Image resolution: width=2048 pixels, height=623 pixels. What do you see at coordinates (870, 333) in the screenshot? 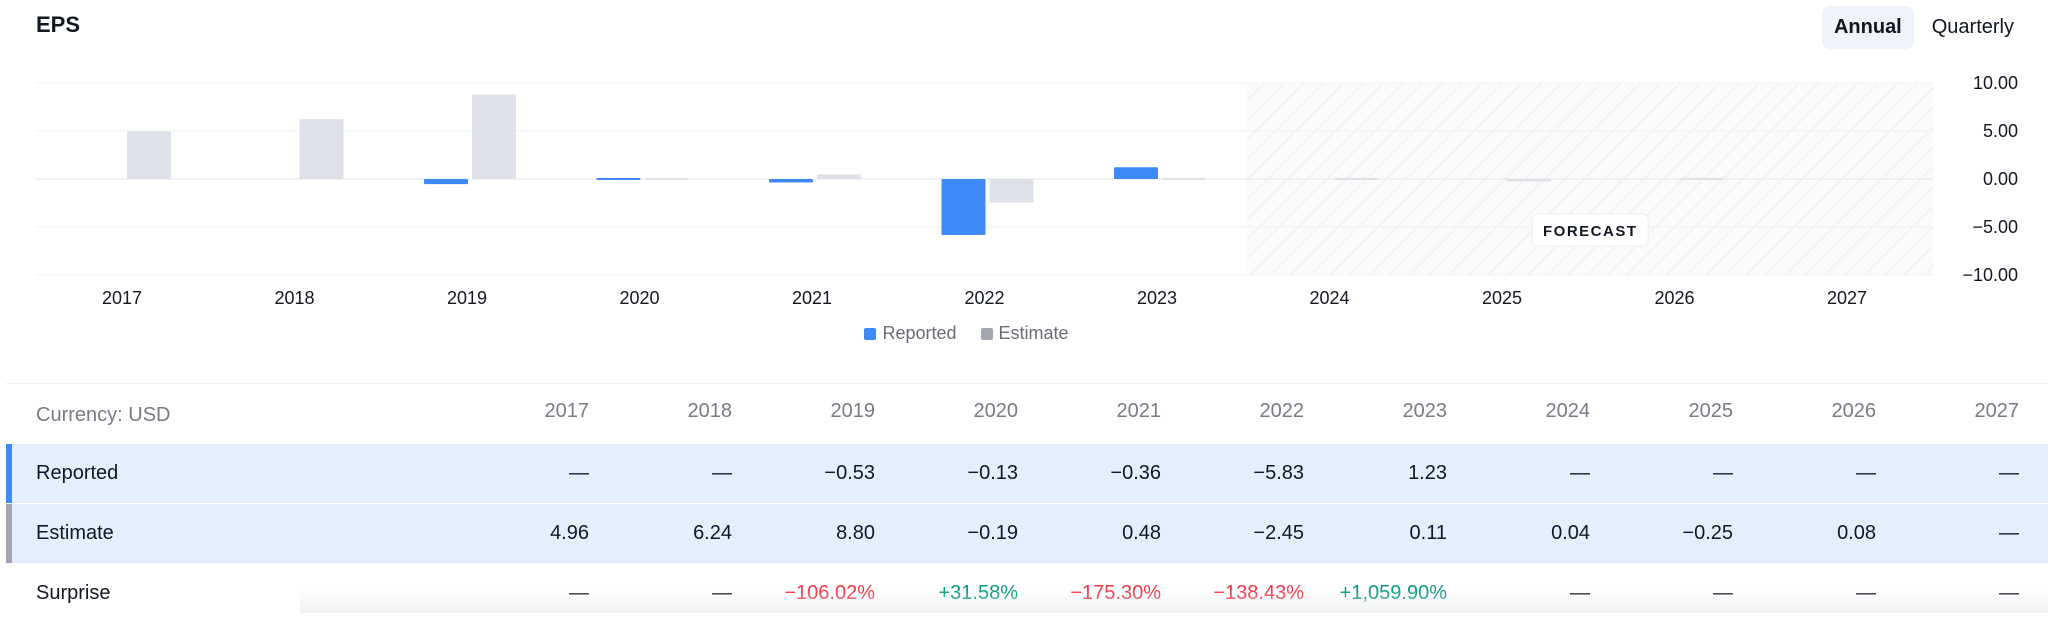
I see `reported-swatch` at bounding box center [870, 333].